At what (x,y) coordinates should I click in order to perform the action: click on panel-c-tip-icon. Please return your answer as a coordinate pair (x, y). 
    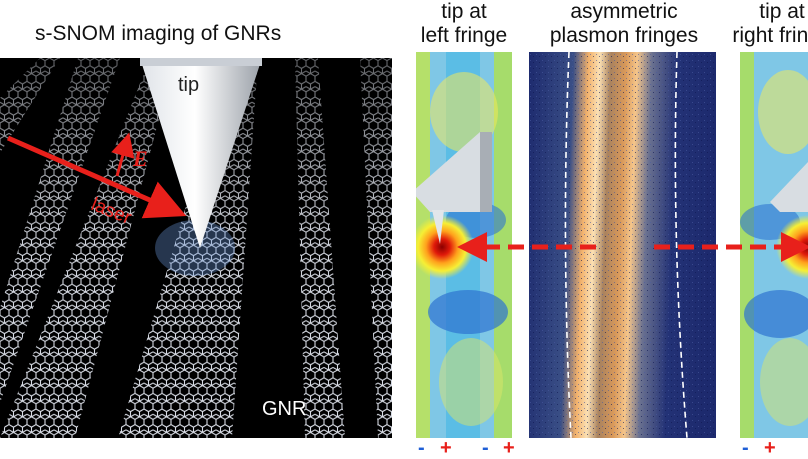
    Looking at the image, I should click on (789, 187).